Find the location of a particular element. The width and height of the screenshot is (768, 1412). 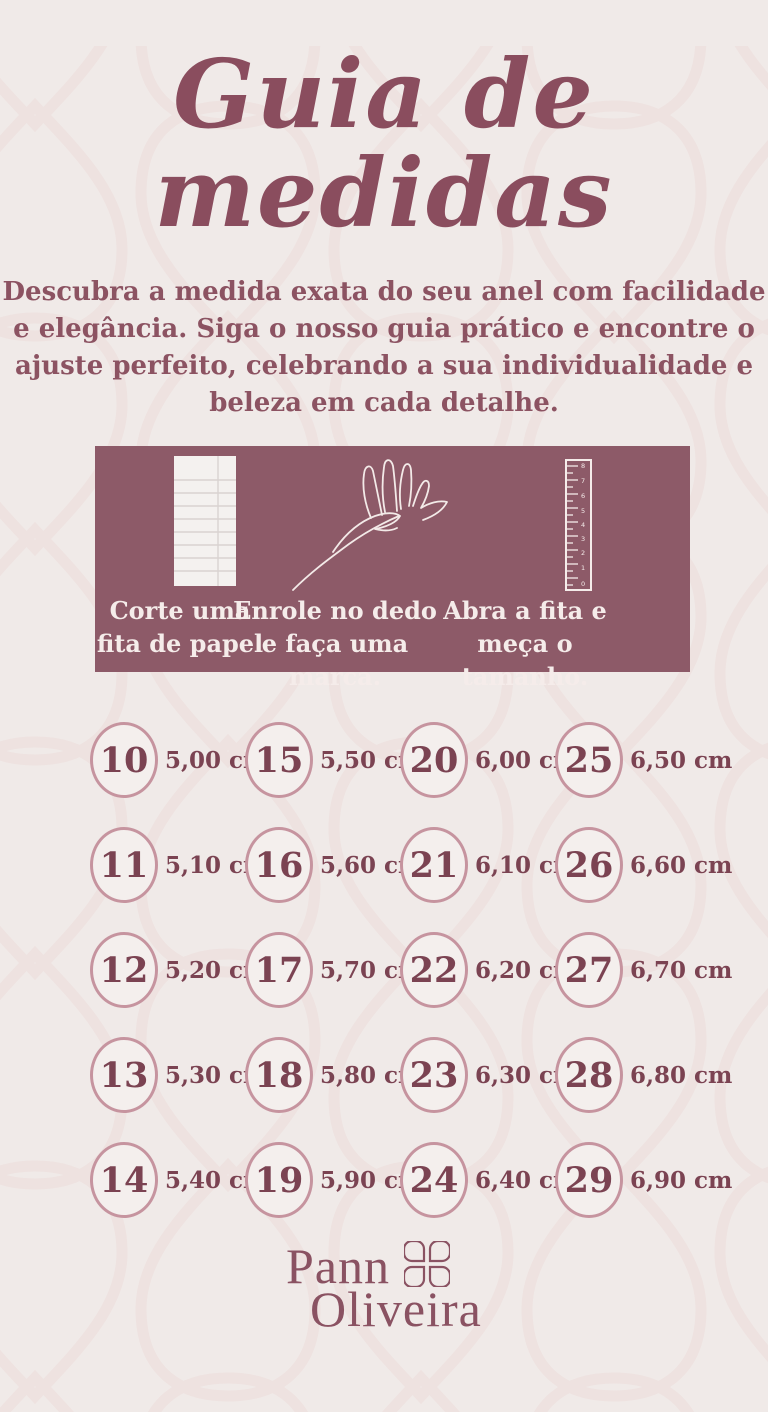

size-number: 16 is located at coordinates (279, 865).